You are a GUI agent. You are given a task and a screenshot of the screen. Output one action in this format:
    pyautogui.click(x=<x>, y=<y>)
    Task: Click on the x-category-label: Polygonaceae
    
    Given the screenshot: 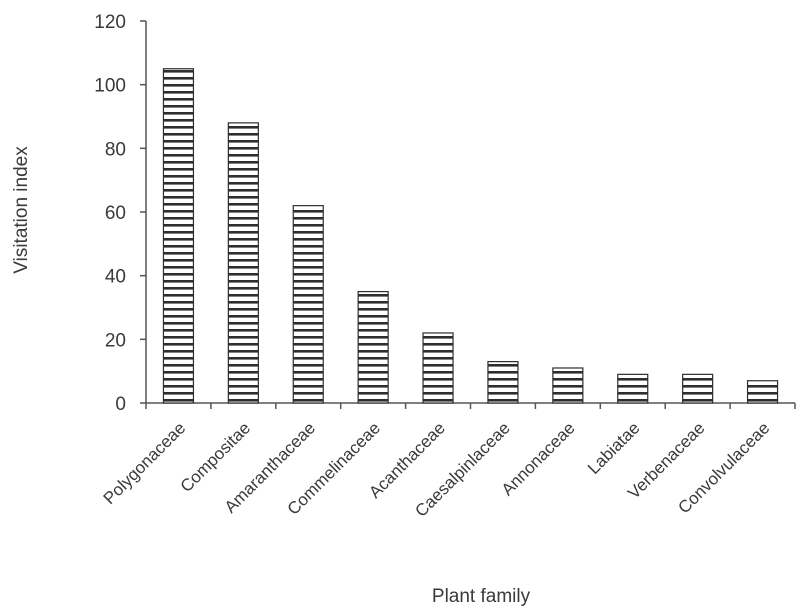 What is the action you would take?
    pyautogui.click(x=145, y=463)
    